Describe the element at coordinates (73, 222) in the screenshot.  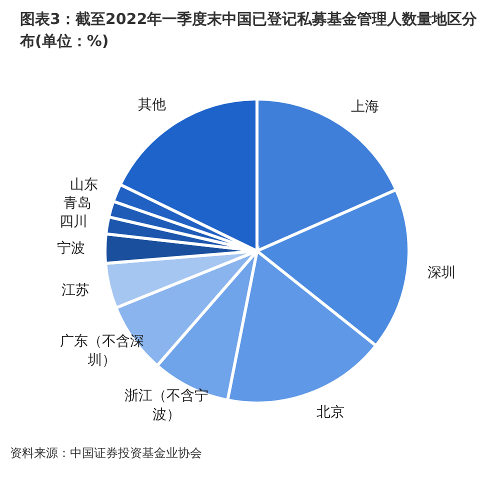
I see `slice-label: 四川` at that location.